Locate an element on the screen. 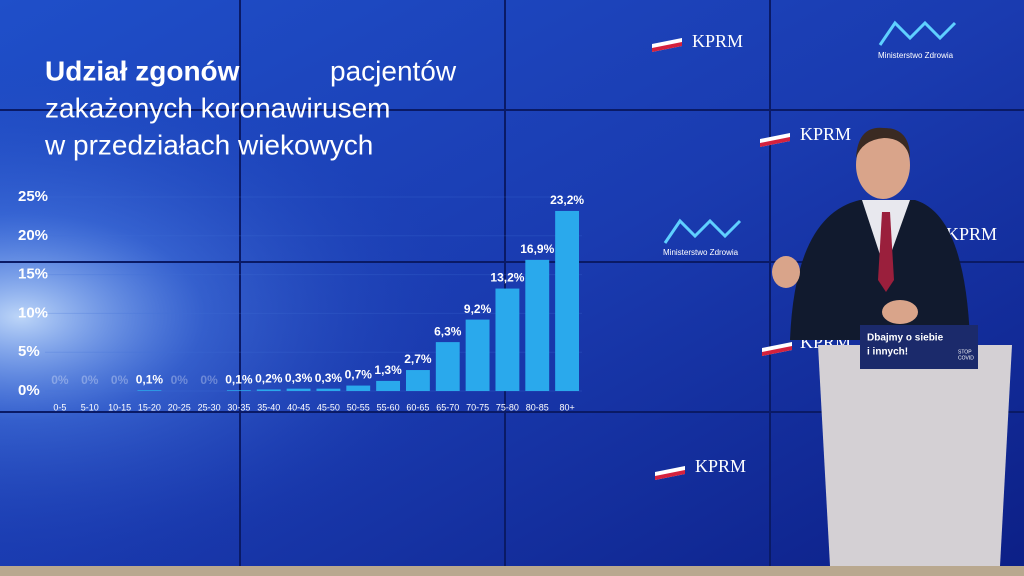 This screenshot has width=1024, height=576. head is located at coordinates (883, 165).